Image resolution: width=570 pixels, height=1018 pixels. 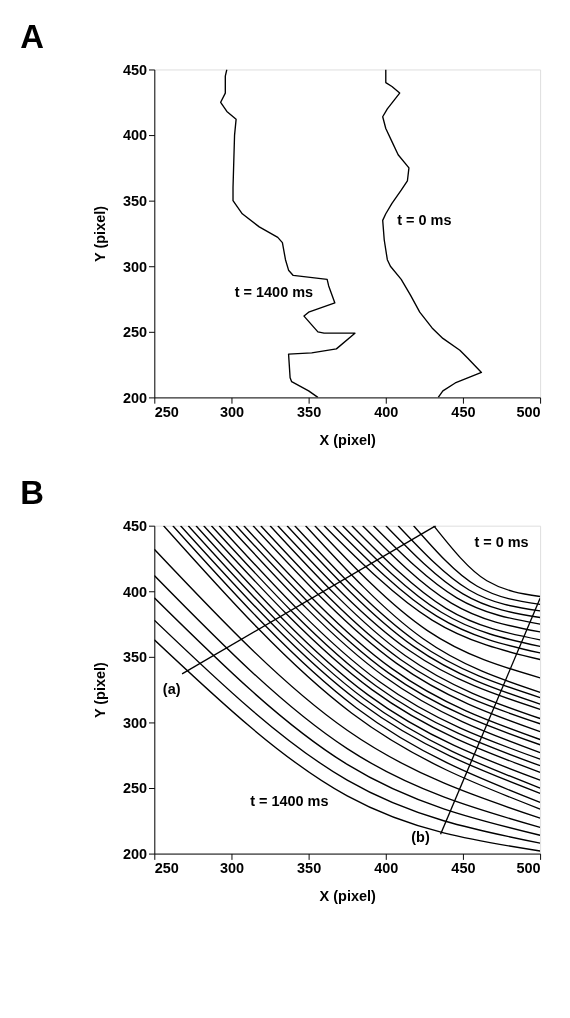 I want to click on annotation: (b), so click(x=420, y=837).